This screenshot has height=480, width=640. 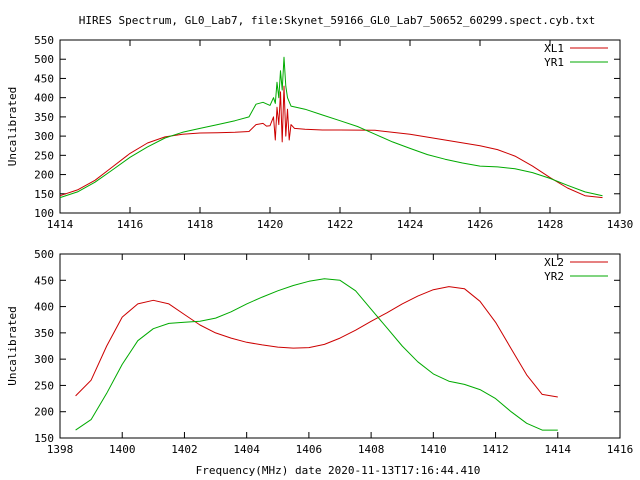 What do you see at coordinates (122, 449) in the screenshot?
I see `x-tick-label: 1400` at bounding box center [122, 449].